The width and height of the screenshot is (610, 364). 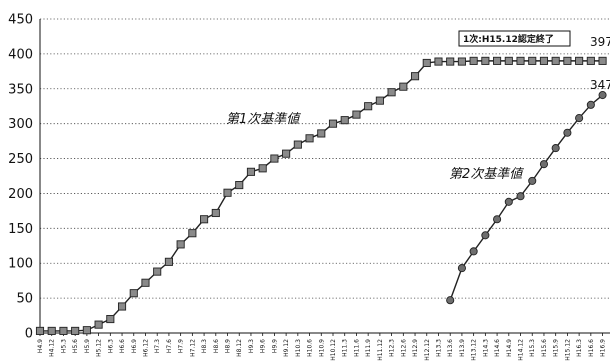 I want to click on x-tick-label: H12.6, so click(x=403, y=348).